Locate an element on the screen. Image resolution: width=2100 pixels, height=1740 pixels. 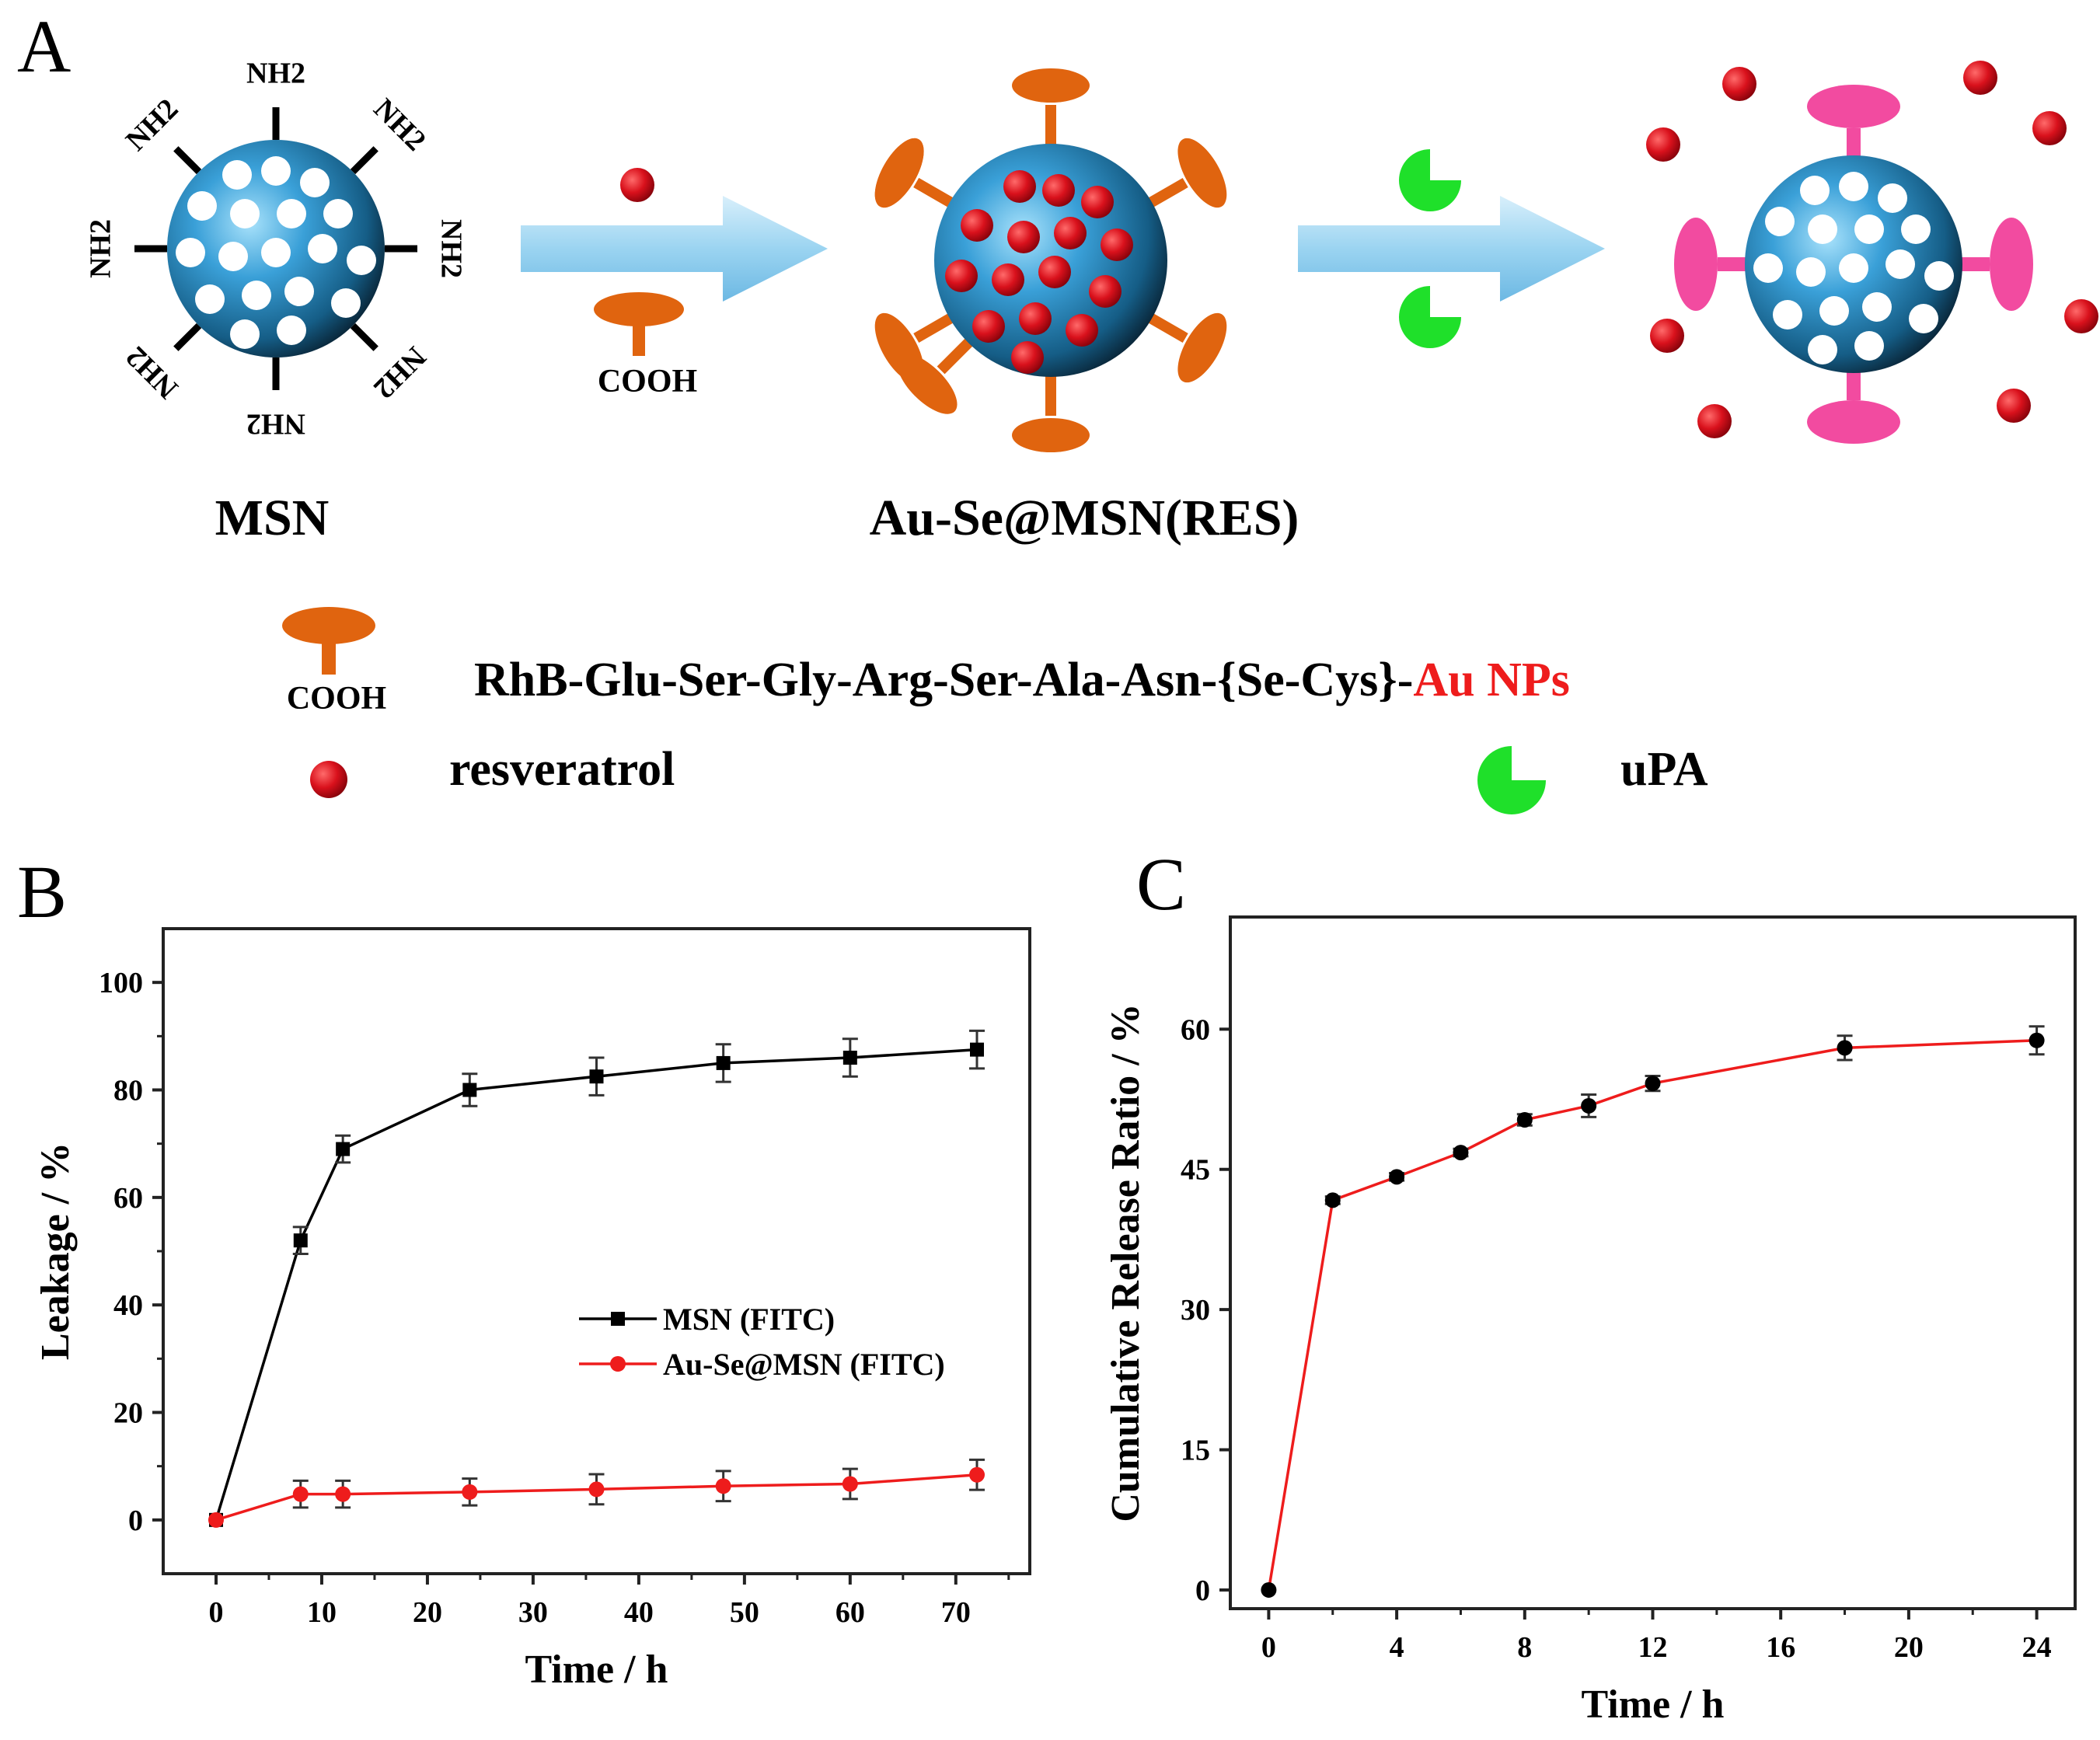
msn-particle: NH2 NH2 NH2 NH2 NH2 NH2 NH2 NH2 is located at coordinates (276, 250).